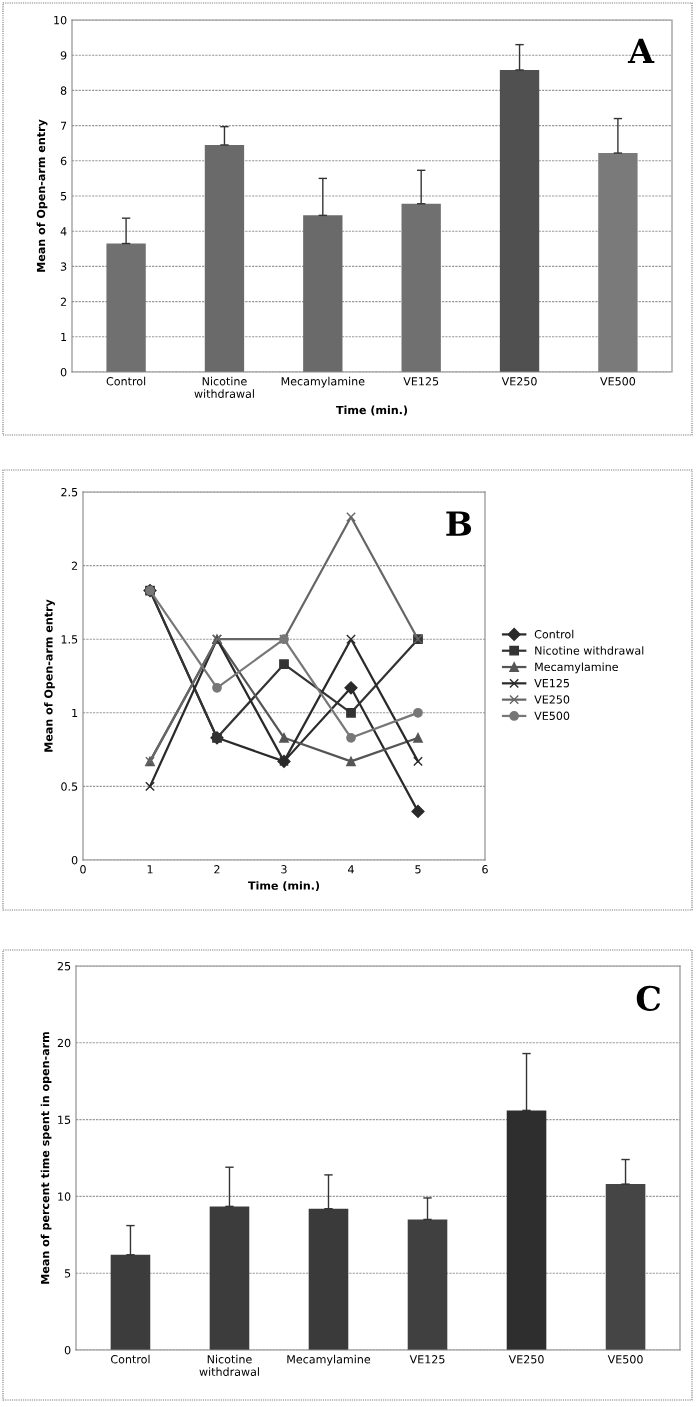  What do you see at coordinates (641, 50) in the screenshot?
I see `annotation: A` at bounding box center [641, 50].